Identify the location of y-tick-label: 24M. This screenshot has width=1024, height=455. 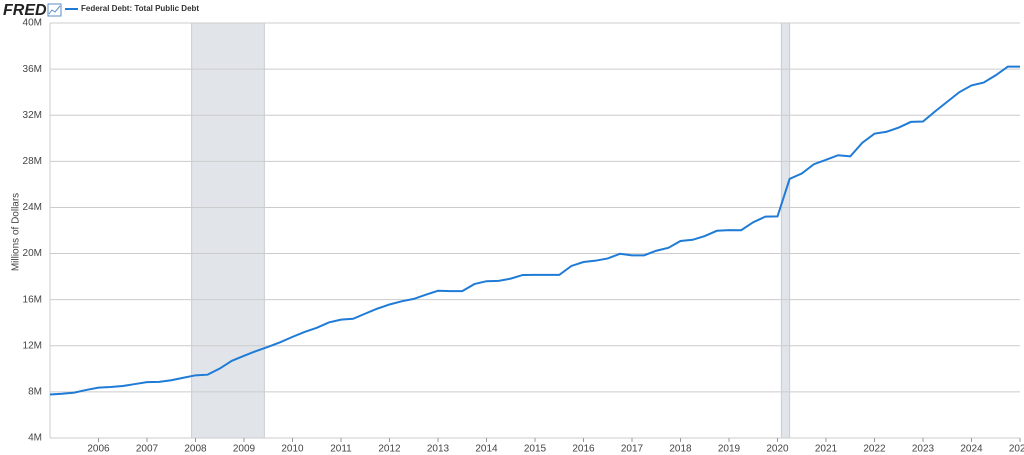
(32, 207).